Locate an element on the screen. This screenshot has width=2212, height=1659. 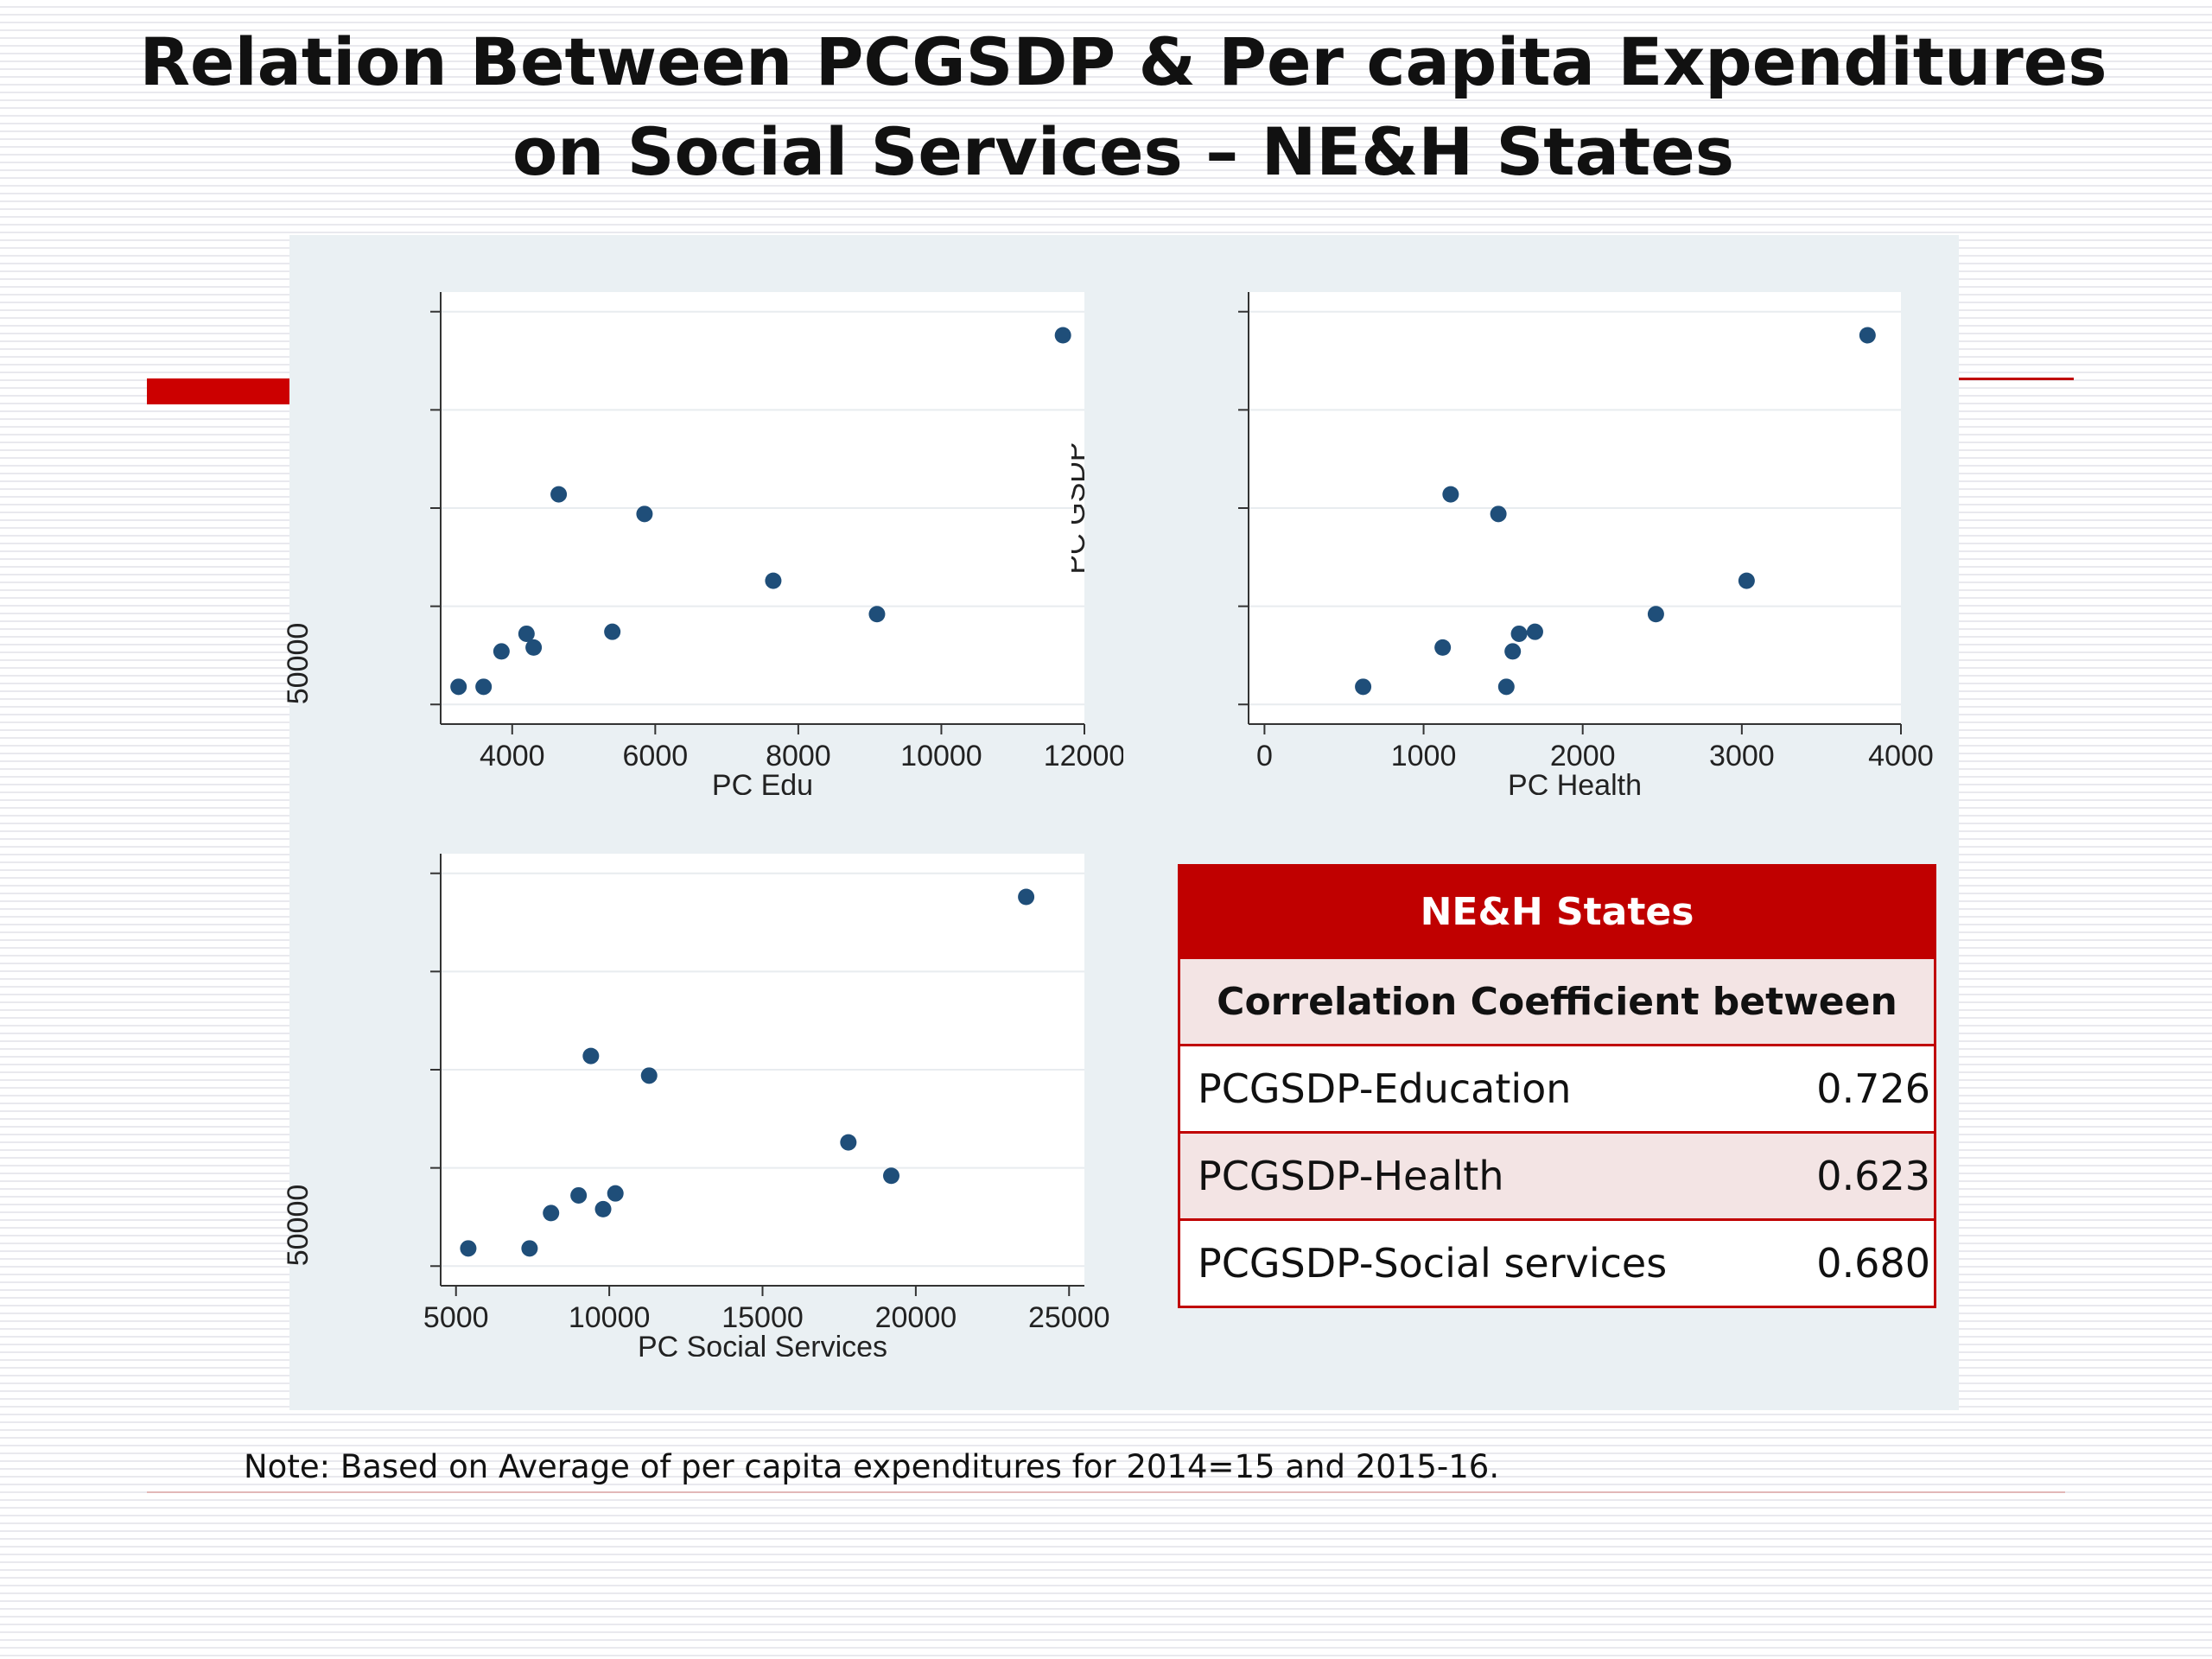
scatter-plot-health: 0 1000 2000 3000 4000 PC Health PC GSDP is located at coordinates (1502, 543).